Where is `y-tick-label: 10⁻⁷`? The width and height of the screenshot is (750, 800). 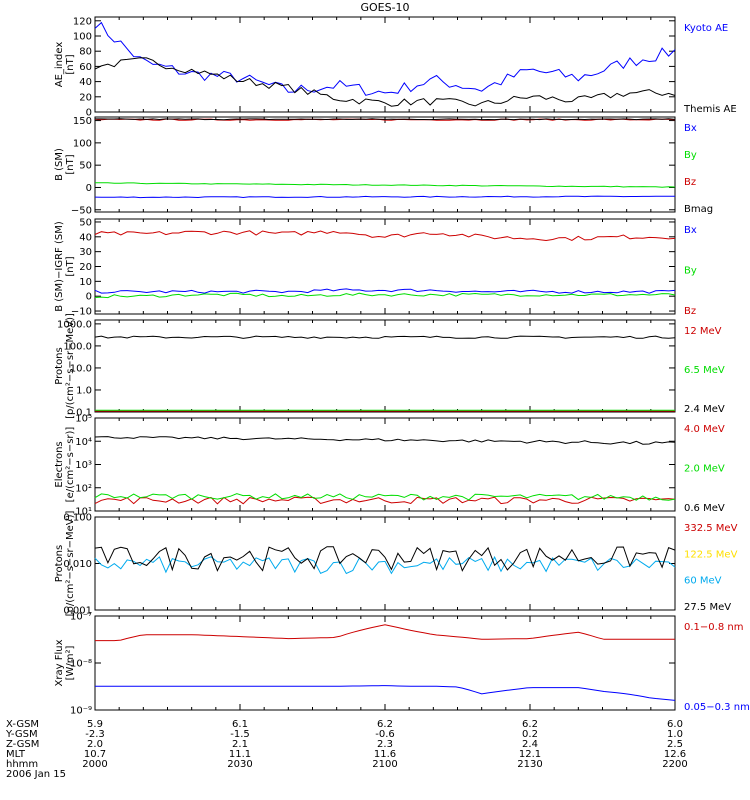 y-tick-label: 10⁻⁷ is located at coordinates (81, 617).